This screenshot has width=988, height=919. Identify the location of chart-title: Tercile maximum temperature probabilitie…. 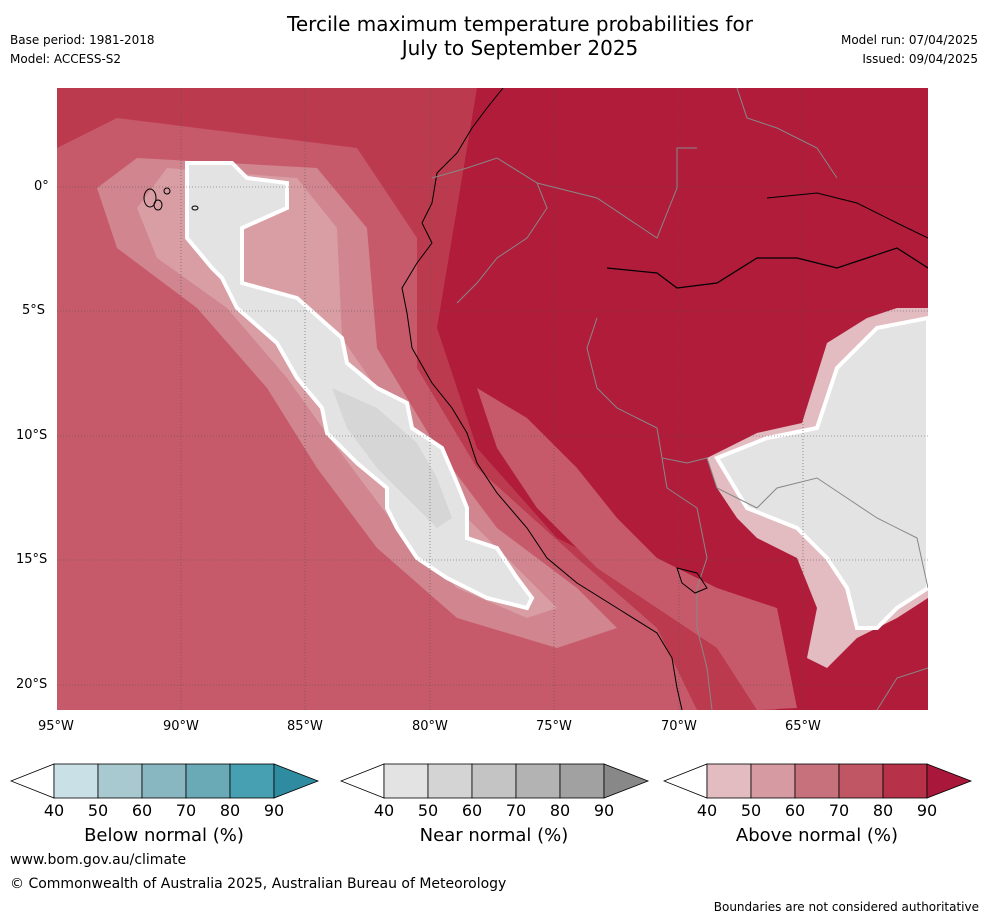
(520, 36).